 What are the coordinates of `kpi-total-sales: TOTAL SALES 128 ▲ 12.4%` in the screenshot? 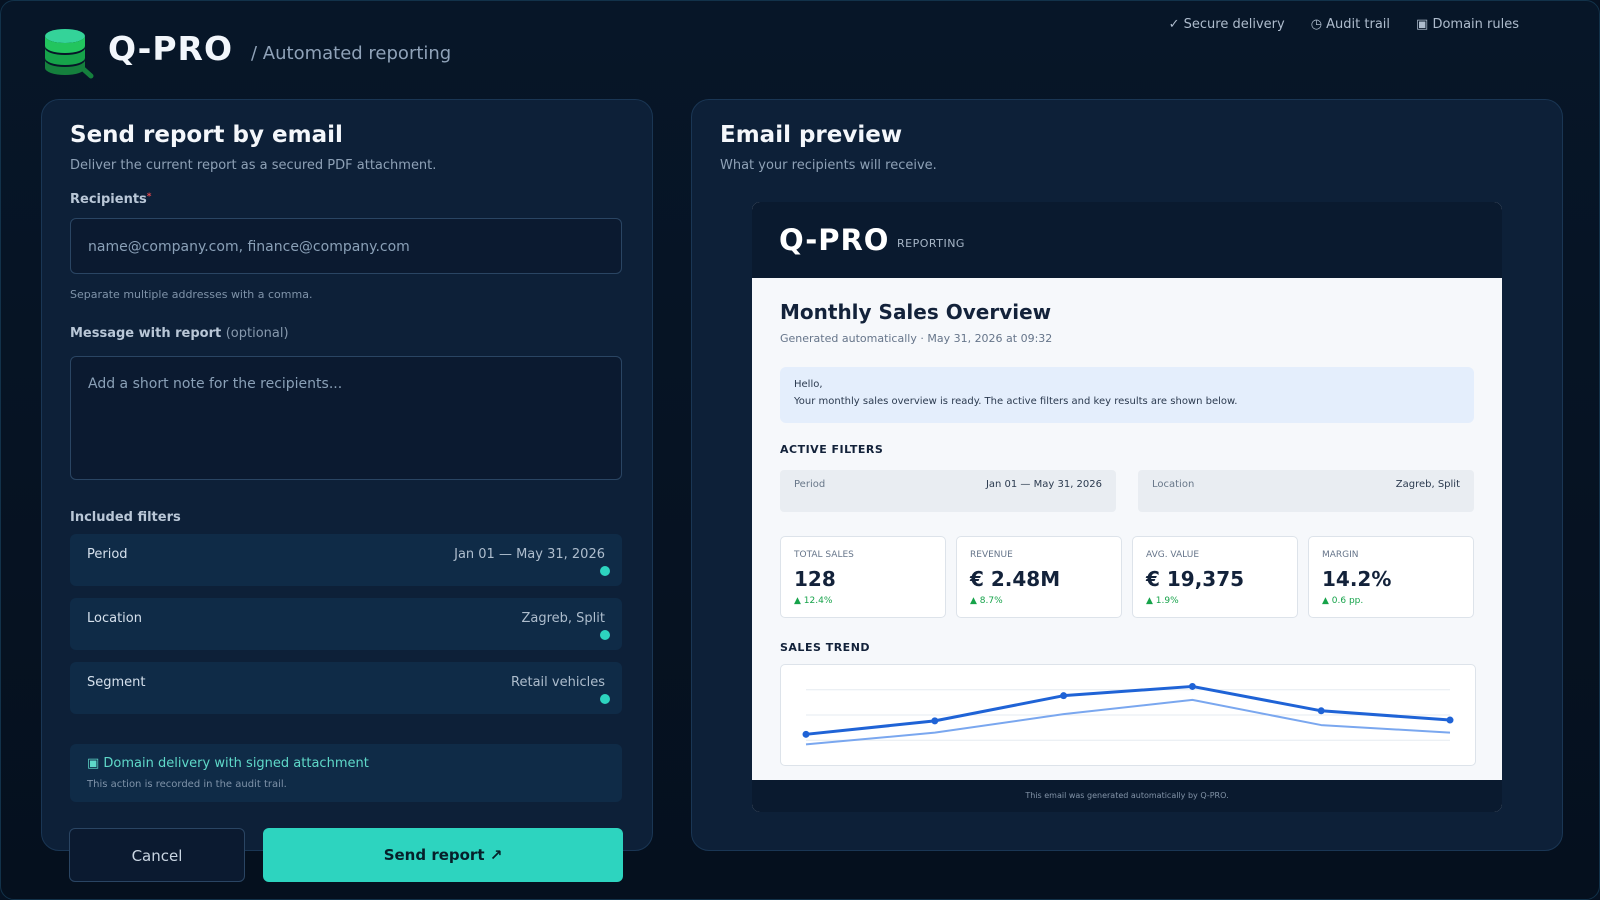 It's located at (863, 577).